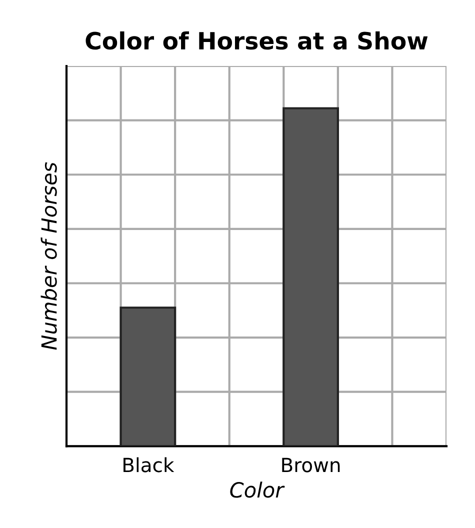 The image size is (475, 528). What do you see at coordinates (311, 465) in the screenshot?
I see `x-tick-label: Brown` at bounding box center [311, 465].